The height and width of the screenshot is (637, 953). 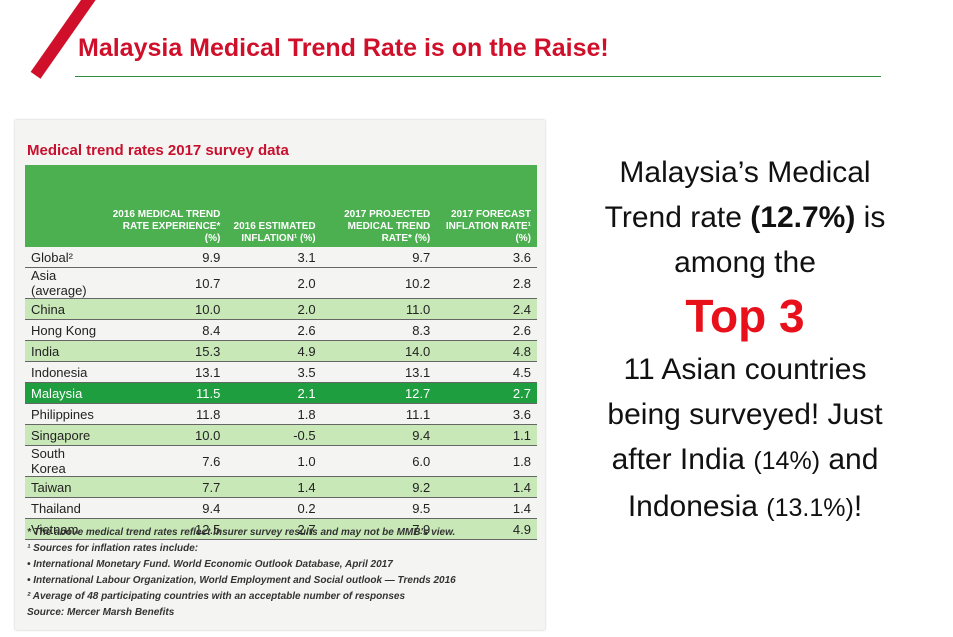 I want to click on value-cell: 11.1, so click(x=379, y=414).